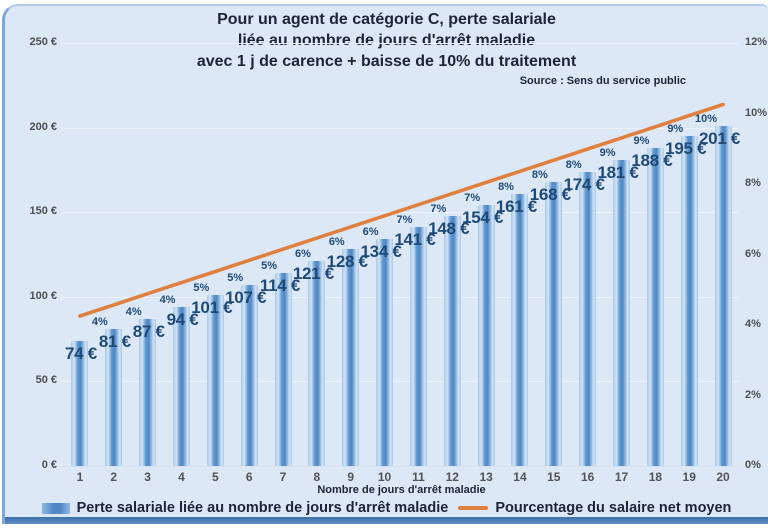  I want to click on gridline-0€, so click(399, 466).